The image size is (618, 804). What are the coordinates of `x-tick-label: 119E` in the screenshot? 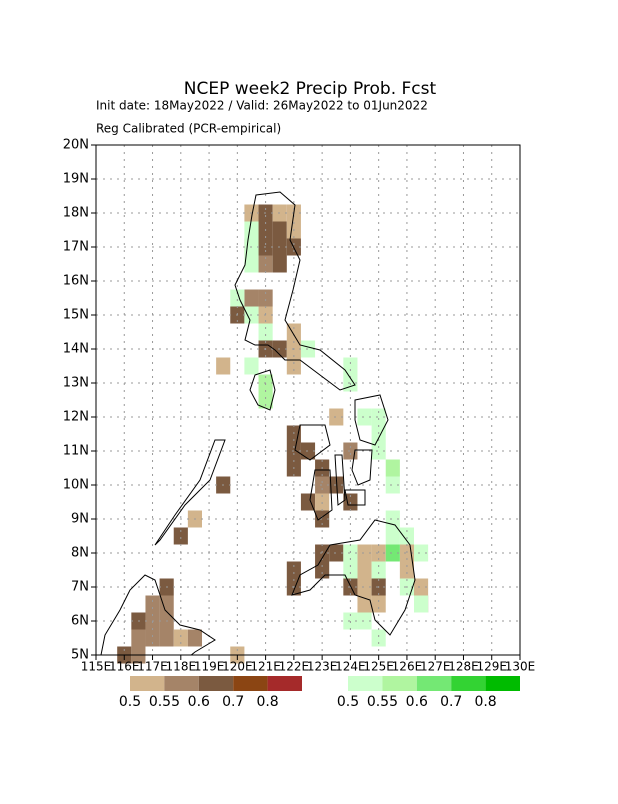 It's located at (209, 667).